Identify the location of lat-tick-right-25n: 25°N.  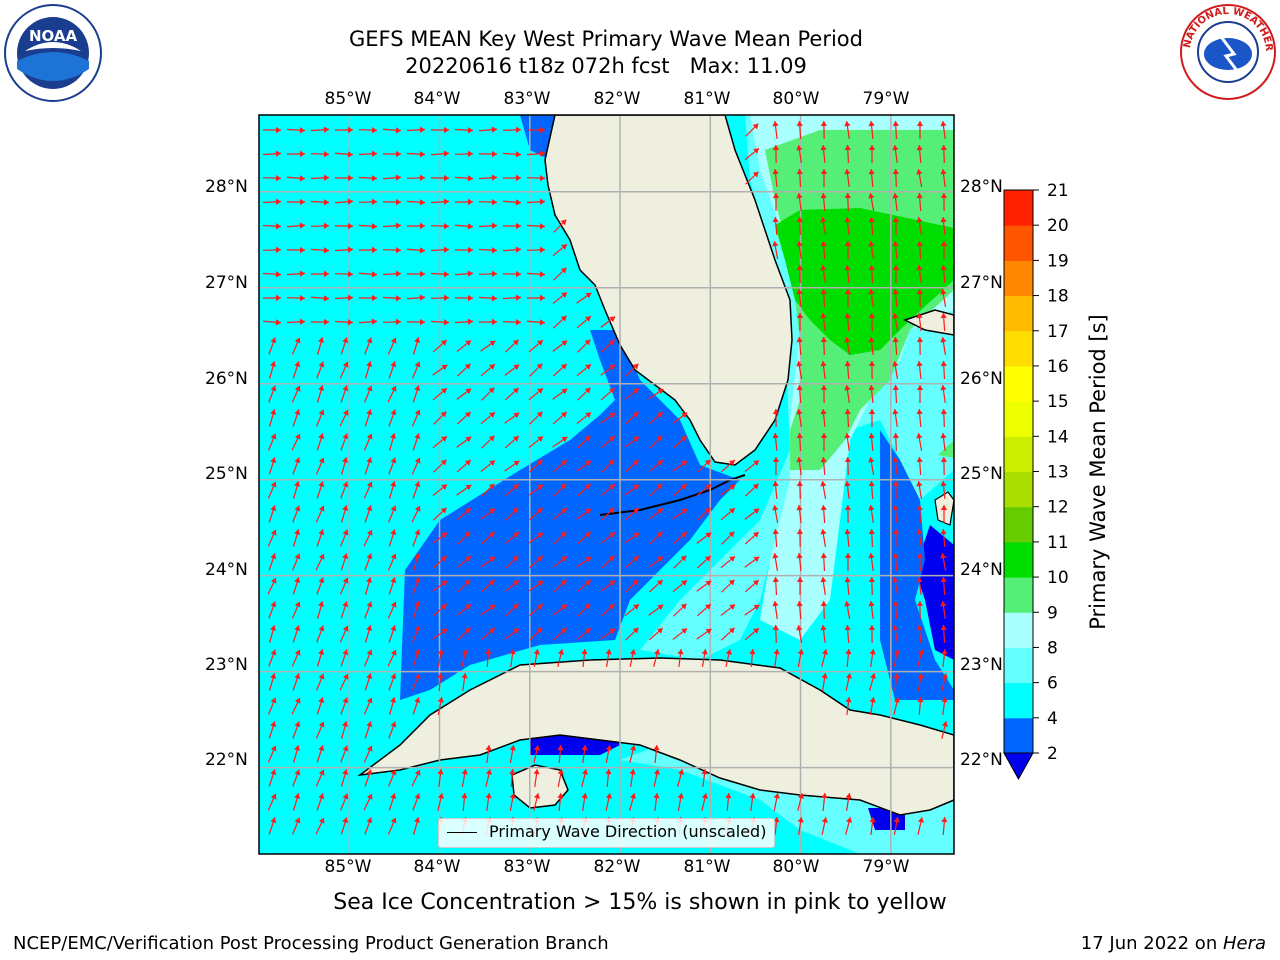
(981, 474).